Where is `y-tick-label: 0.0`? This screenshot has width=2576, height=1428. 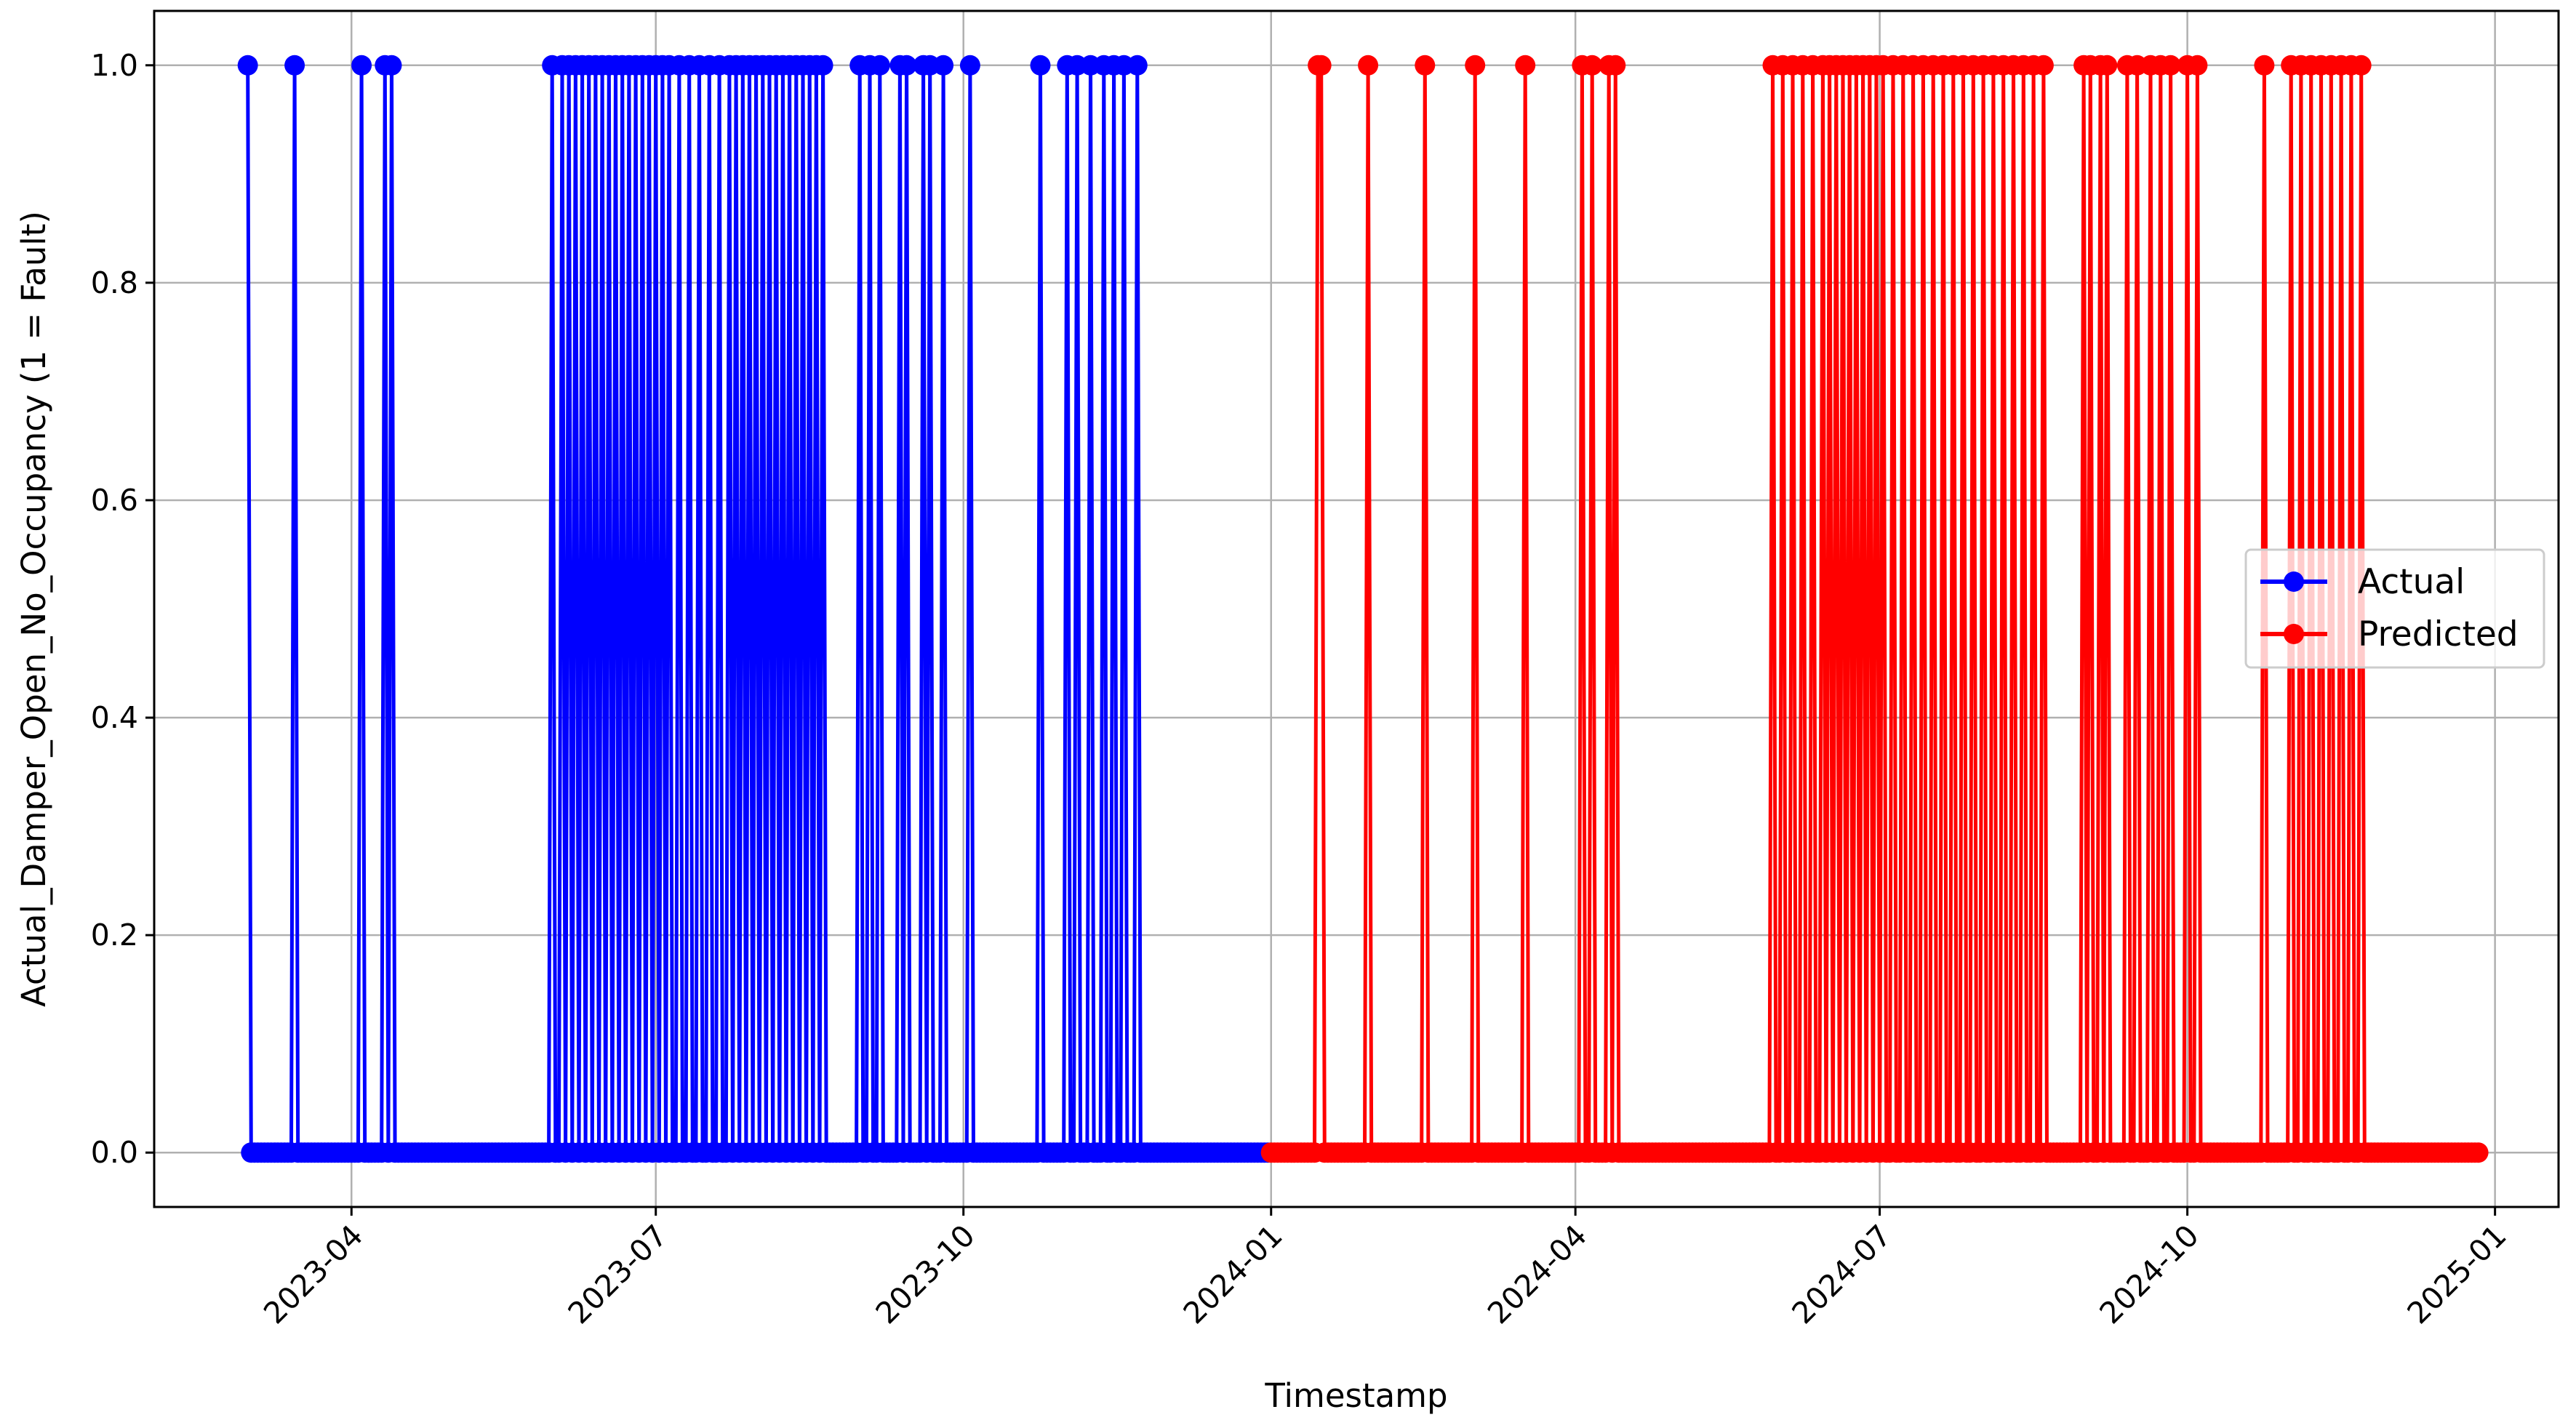
y-tick-label: 0.0 is located at coordinates (114, 1152).